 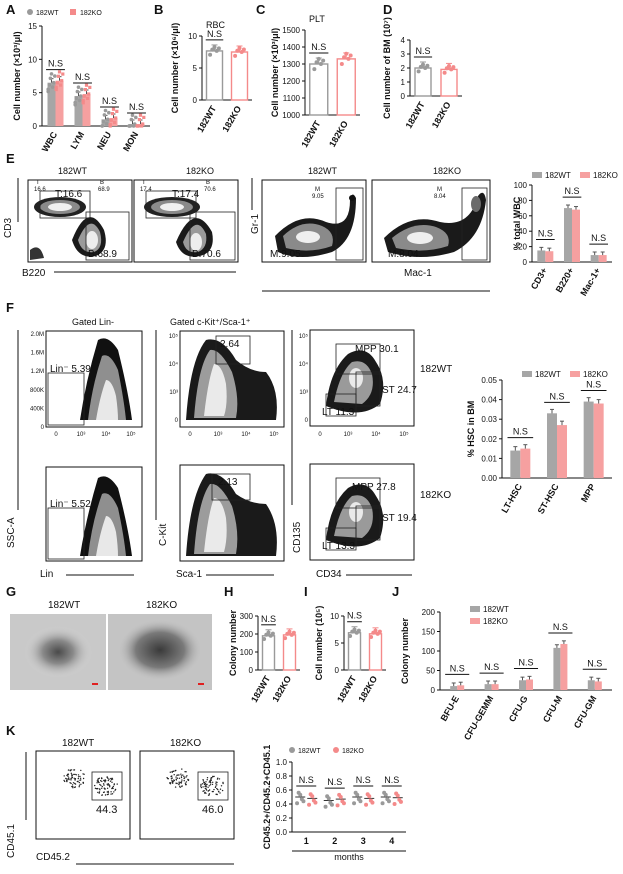 What do you see at coordinates (338, 412) in the screenshot?
I see `flow-f-hsc-wt-lt: LT 11.3` at bounding box center [338, 412].